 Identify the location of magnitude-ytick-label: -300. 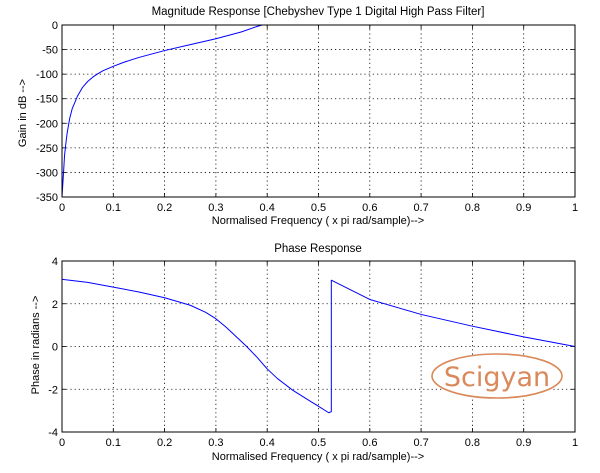
(47, 173).